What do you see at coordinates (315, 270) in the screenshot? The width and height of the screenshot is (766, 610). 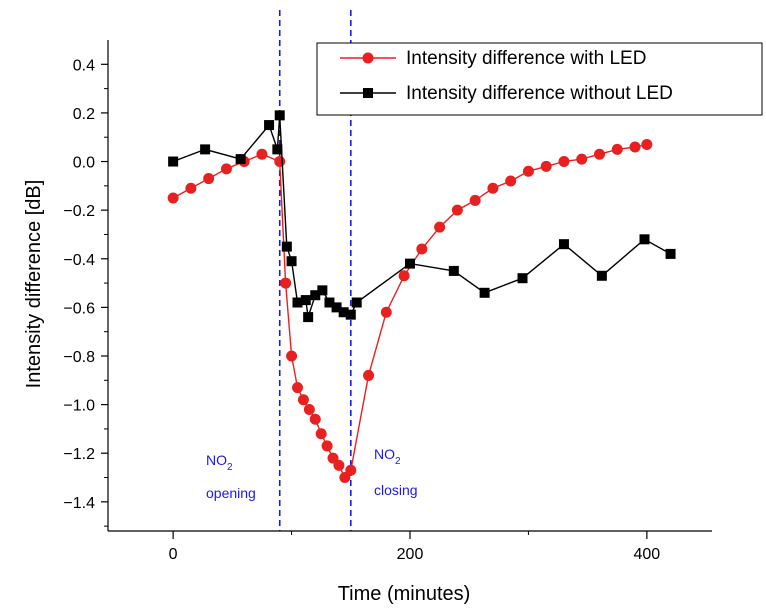 I see `marker-lines` at bounding box center [315, 270].